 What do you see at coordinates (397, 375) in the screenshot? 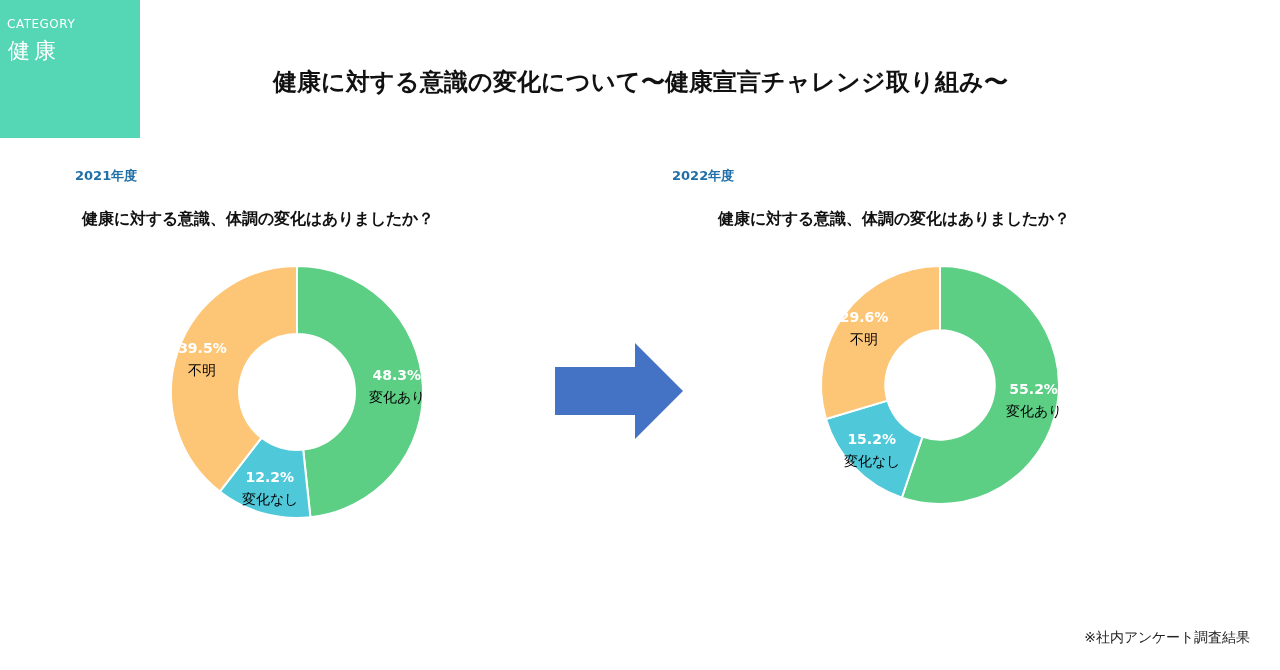
I see `data-label: 48.3%` at bounding box center [397, 375].